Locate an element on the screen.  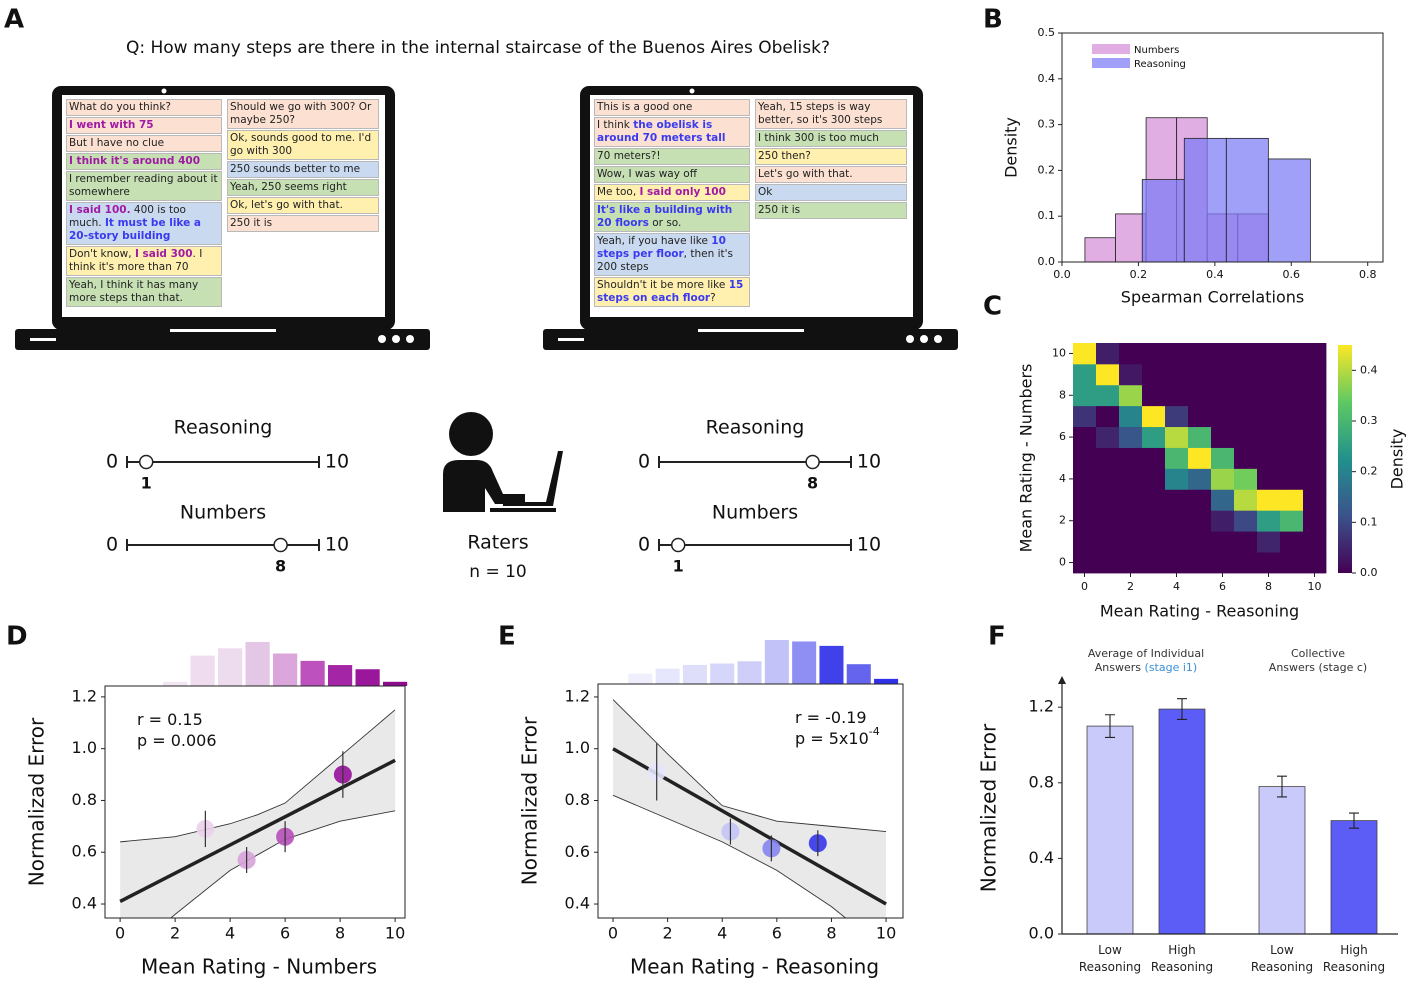
laptop-display is located at coordinates (223, 206).